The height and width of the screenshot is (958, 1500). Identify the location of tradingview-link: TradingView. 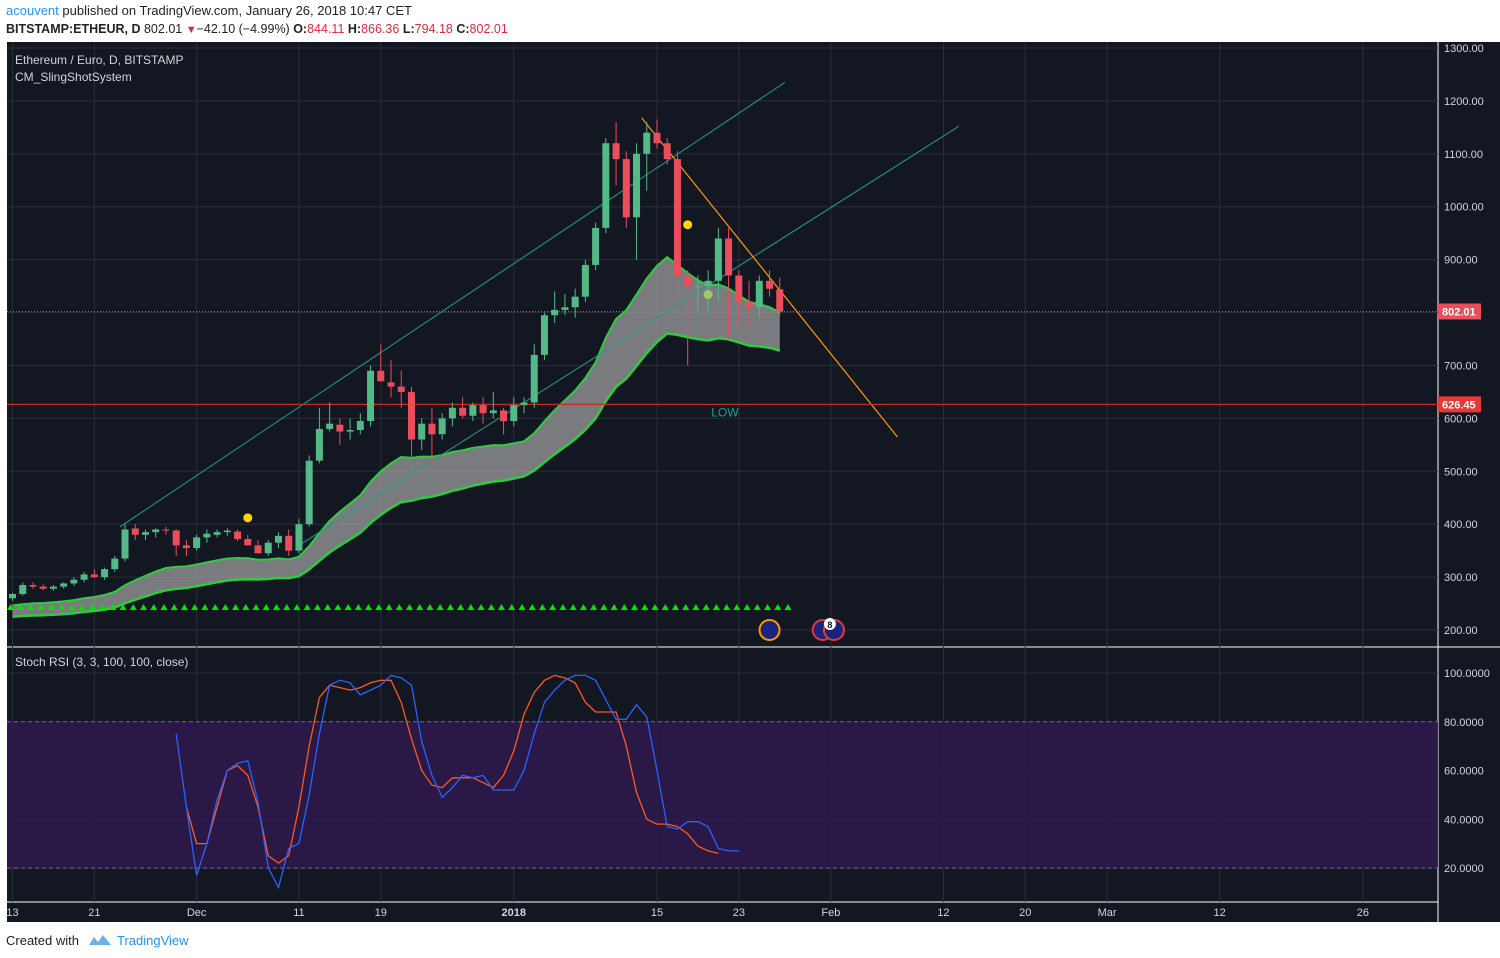
(153, 940).